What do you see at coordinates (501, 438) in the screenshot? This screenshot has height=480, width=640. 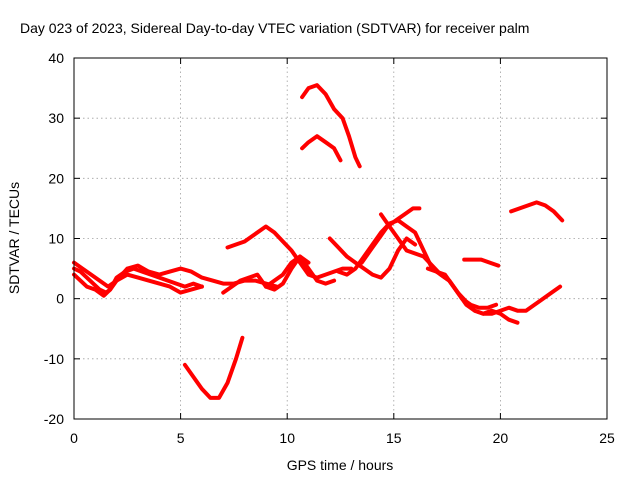 I see `x-tick-label: 20` at bounding box center [501, 438].